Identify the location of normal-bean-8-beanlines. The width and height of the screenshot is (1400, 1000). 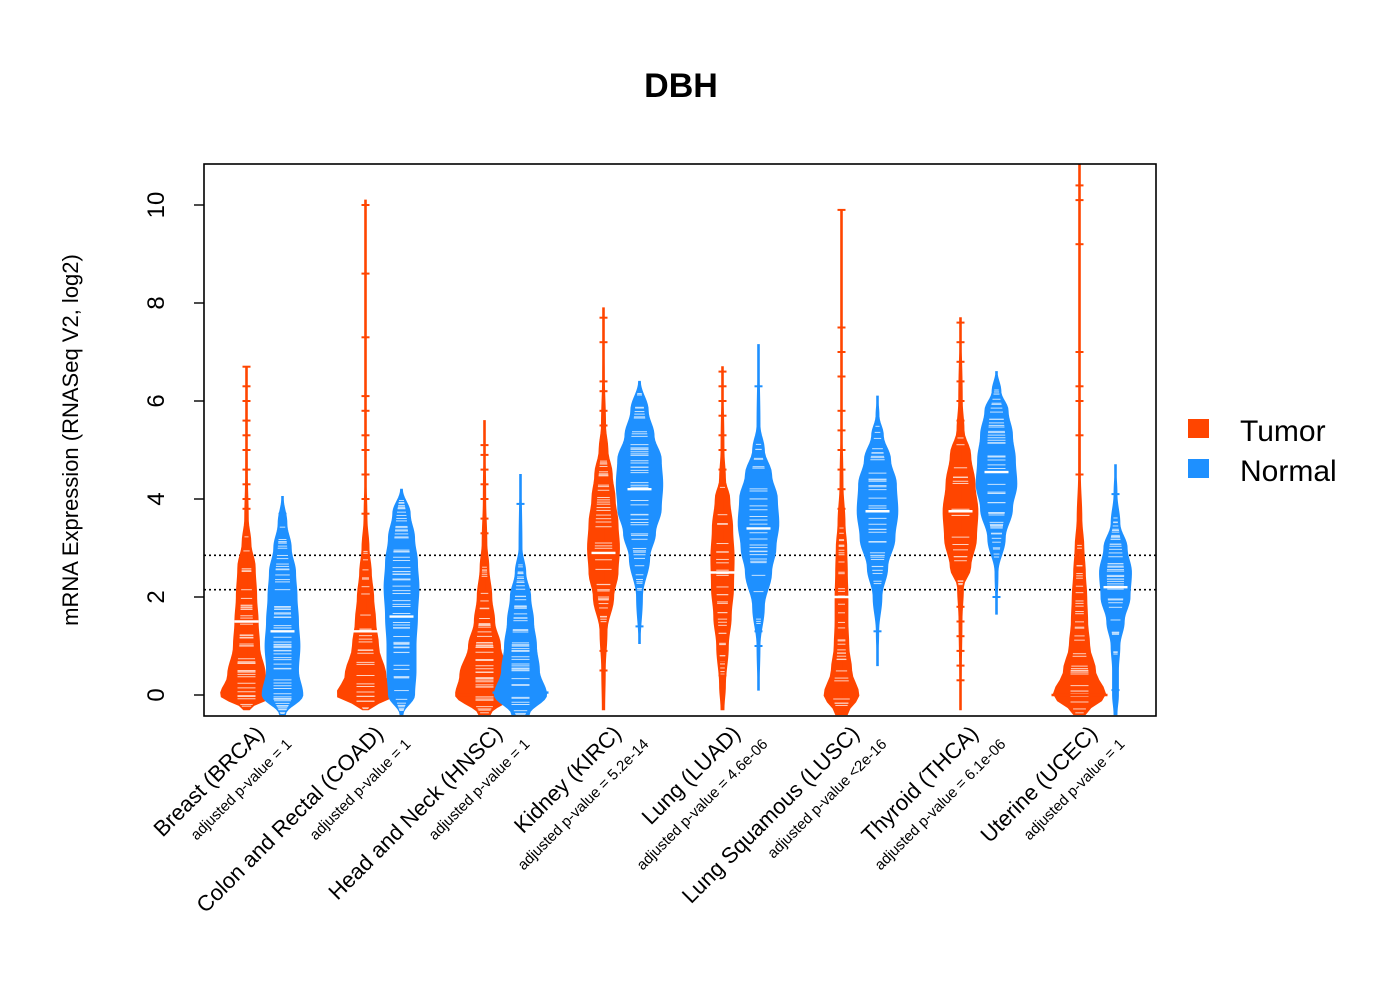
(1115, 586).